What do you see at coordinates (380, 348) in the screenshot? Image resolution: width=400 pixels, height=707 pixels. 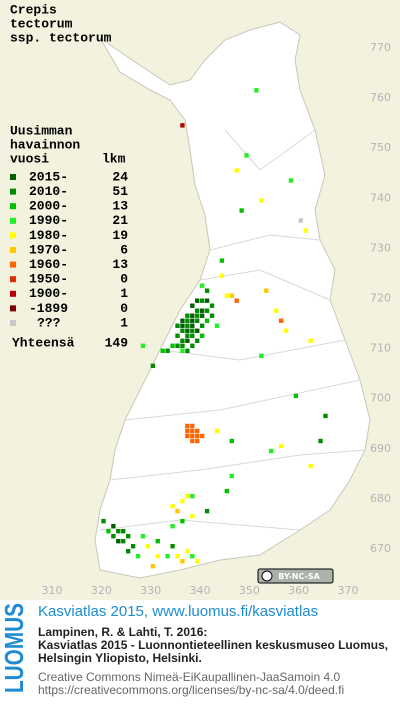 I see `y-tick-label: 710` at bounding box center [380, 348].